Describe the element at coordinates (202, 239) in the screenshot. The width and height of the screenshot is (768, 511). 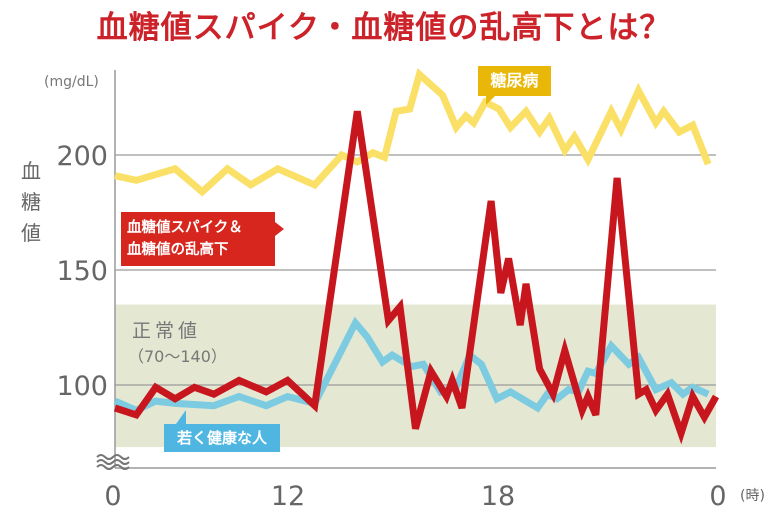
I see `legend-label-spike: 血糖値スパイク＆ 血糖値の乱高下` at that location.